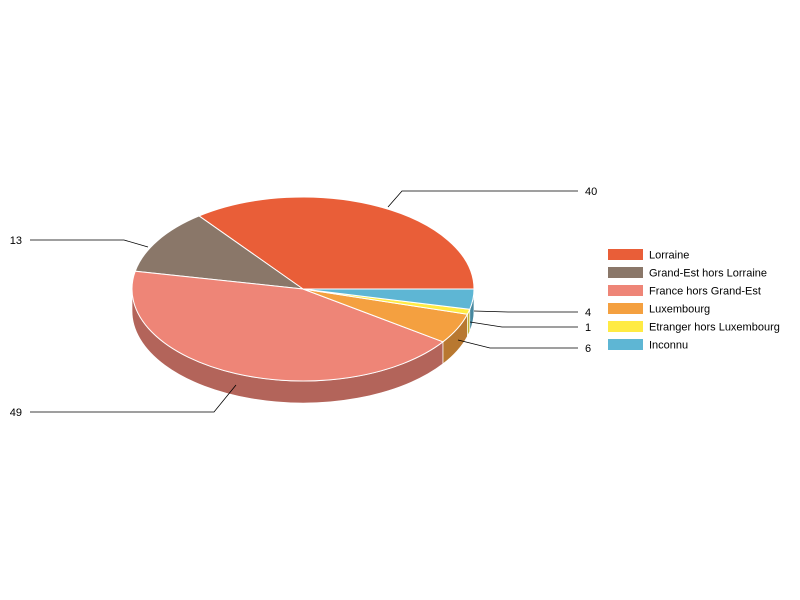  What do you see at coordinates (668, 346) in the screenshot?
I see `legend-label: Inconnu` at bounding box center [668, 346].